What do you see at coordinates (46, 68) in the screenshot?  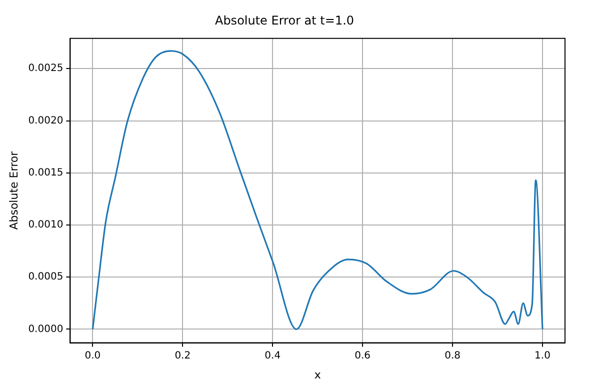 I see `y-tick-label: 0.0025` at bounding box center [46, 68].